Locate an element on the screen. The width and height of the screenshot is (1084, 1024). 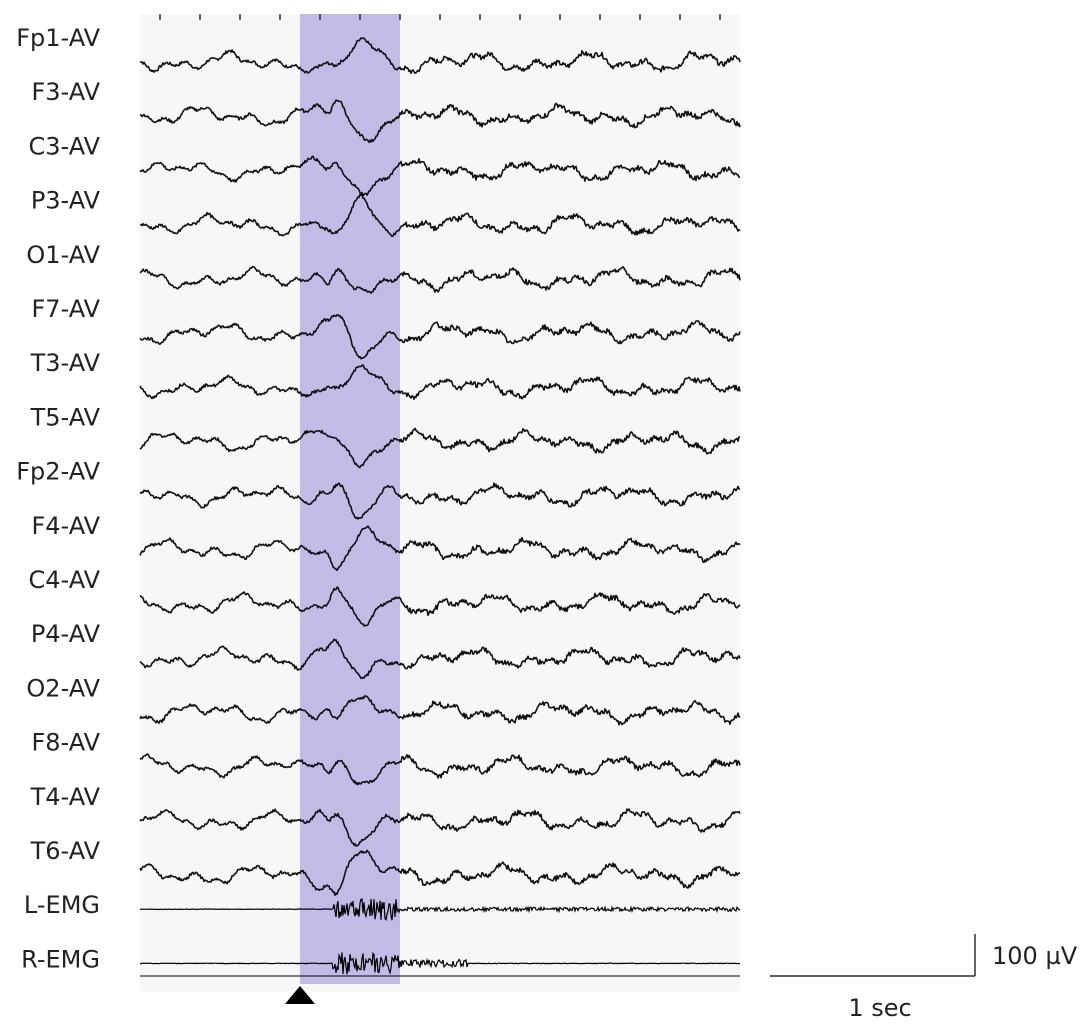
top-ticks is located at coordinates (440, 17).